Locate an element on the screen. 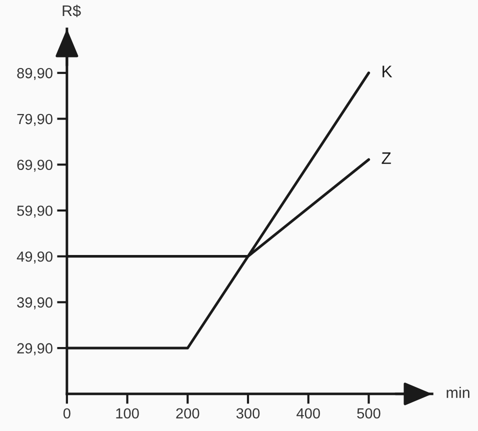  y-tick-label: 59,90 is located at coordinates (34, 212).